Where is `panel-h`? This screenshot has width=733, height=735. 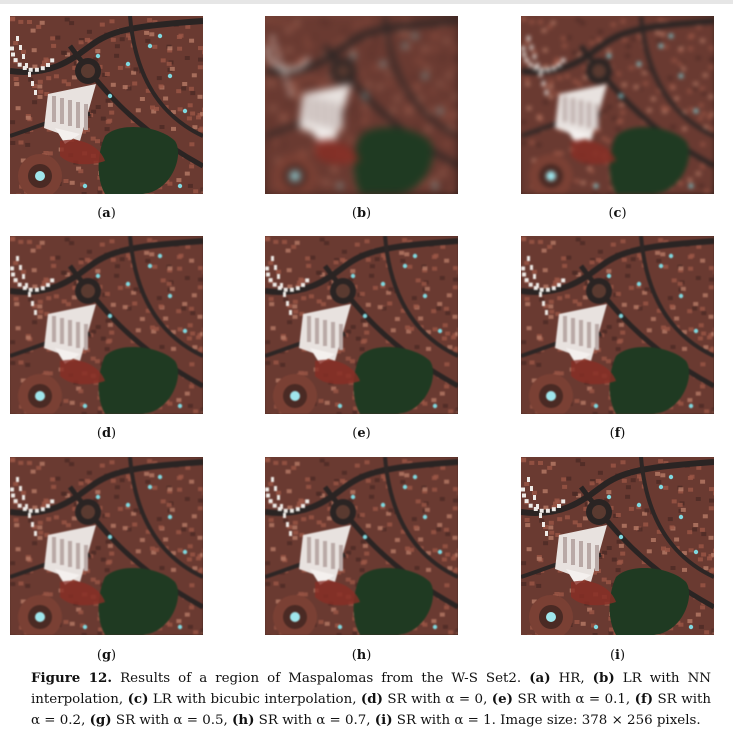 panel-h is located at coordinates (361, 546).